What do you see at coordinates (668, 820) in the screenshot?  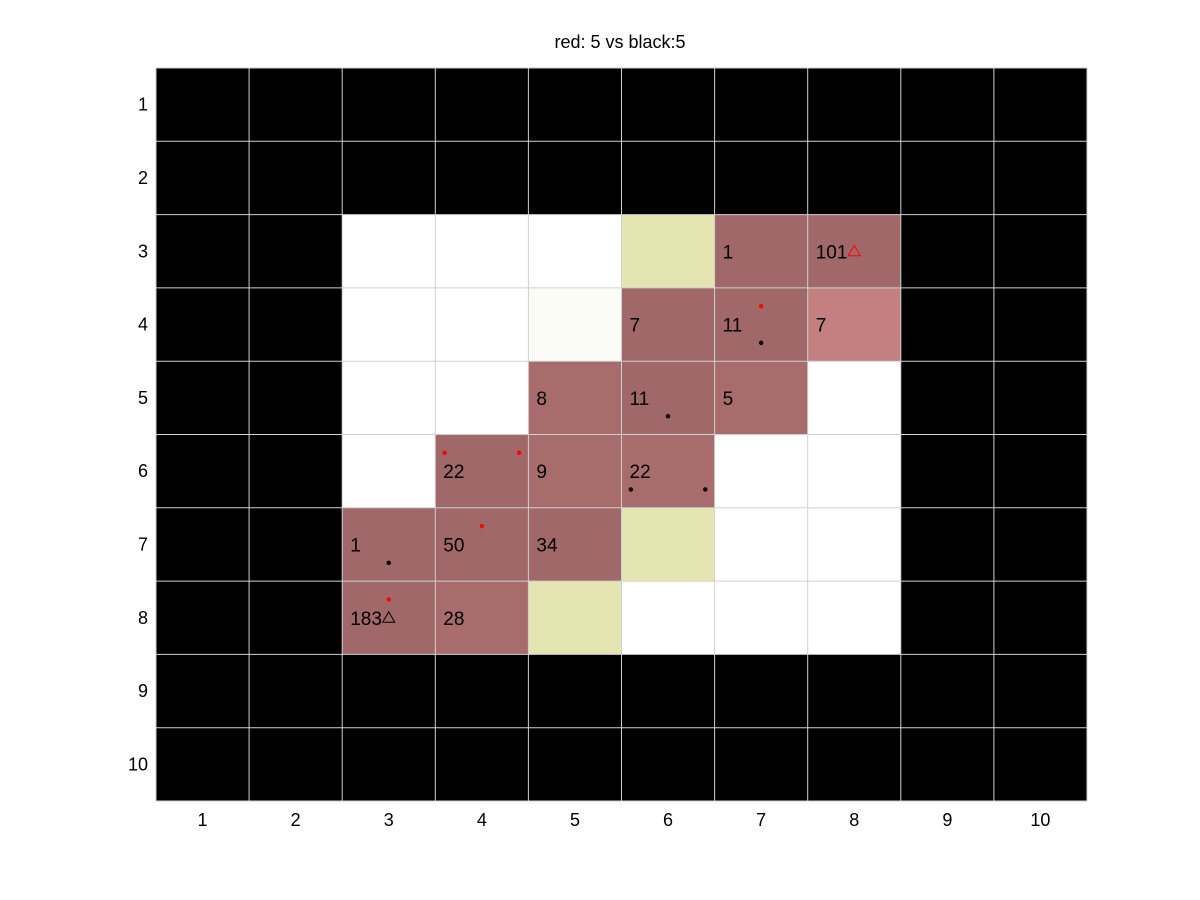 I see `x-tick-label: 6` at bounding box center [668, 820].